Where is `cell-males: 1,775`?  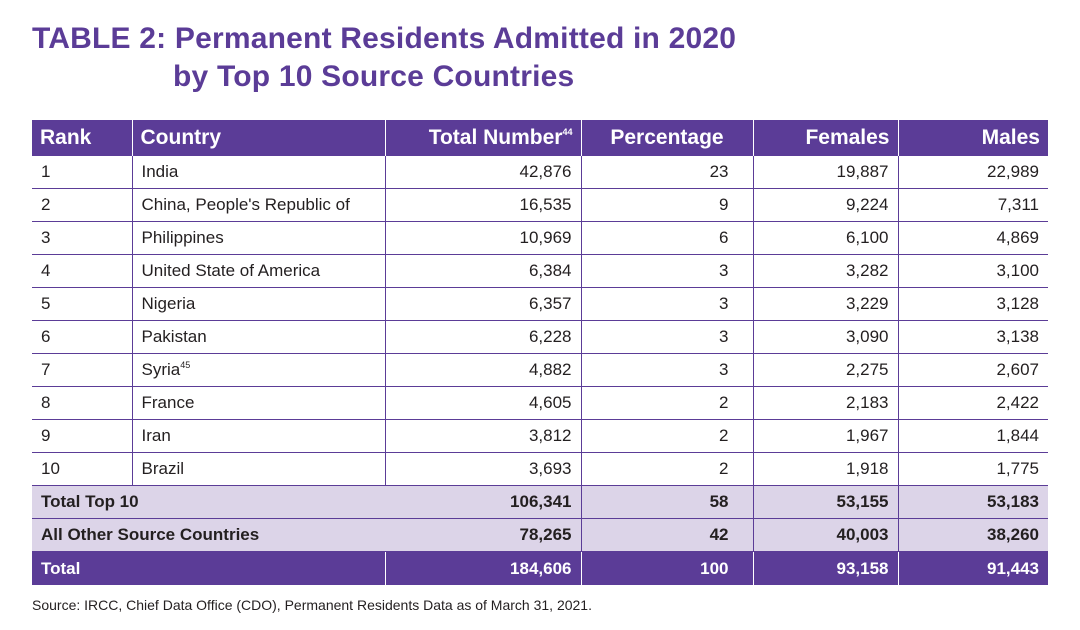
cell-males: 1,775 is located at coordinates (972, 469).